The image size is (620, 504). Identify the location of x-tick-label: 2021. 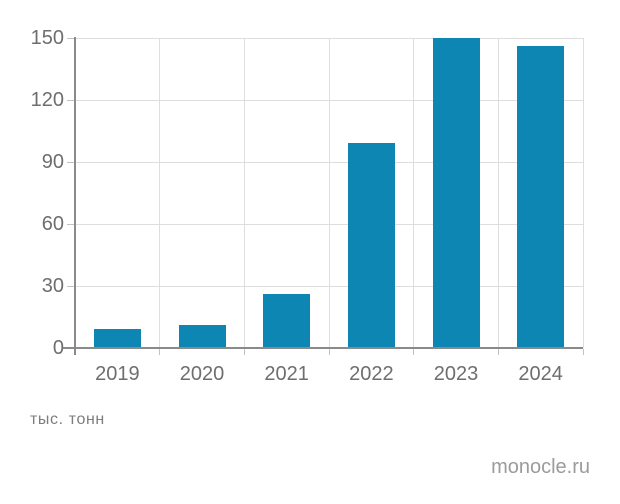
(286, 374).